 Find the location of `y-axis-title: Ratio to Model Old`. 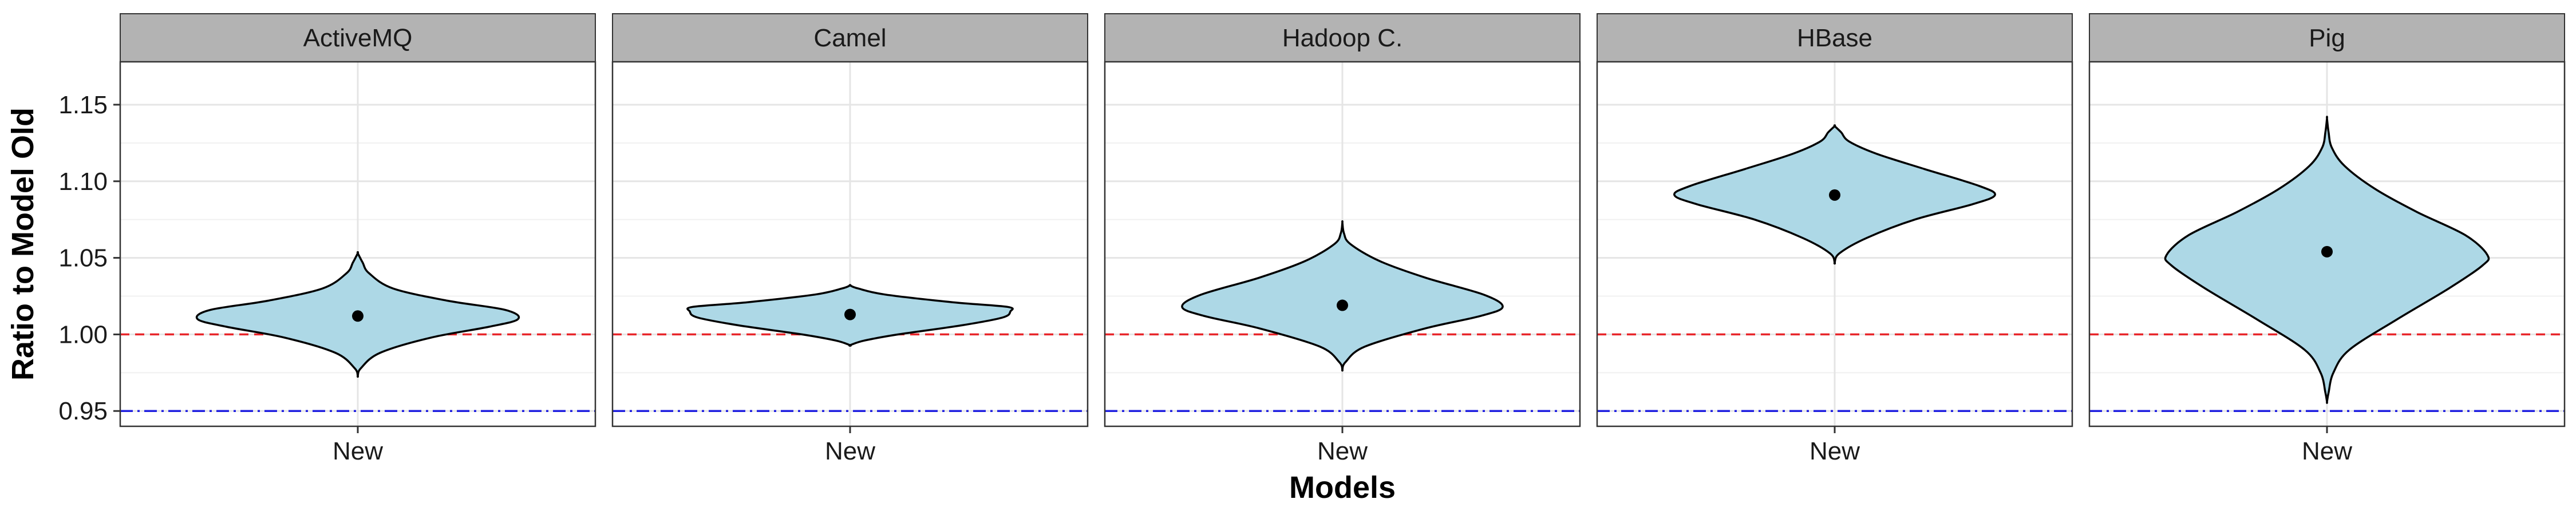

y-axis-title: Ratio to Model Old is located at coordinates (23, 244).